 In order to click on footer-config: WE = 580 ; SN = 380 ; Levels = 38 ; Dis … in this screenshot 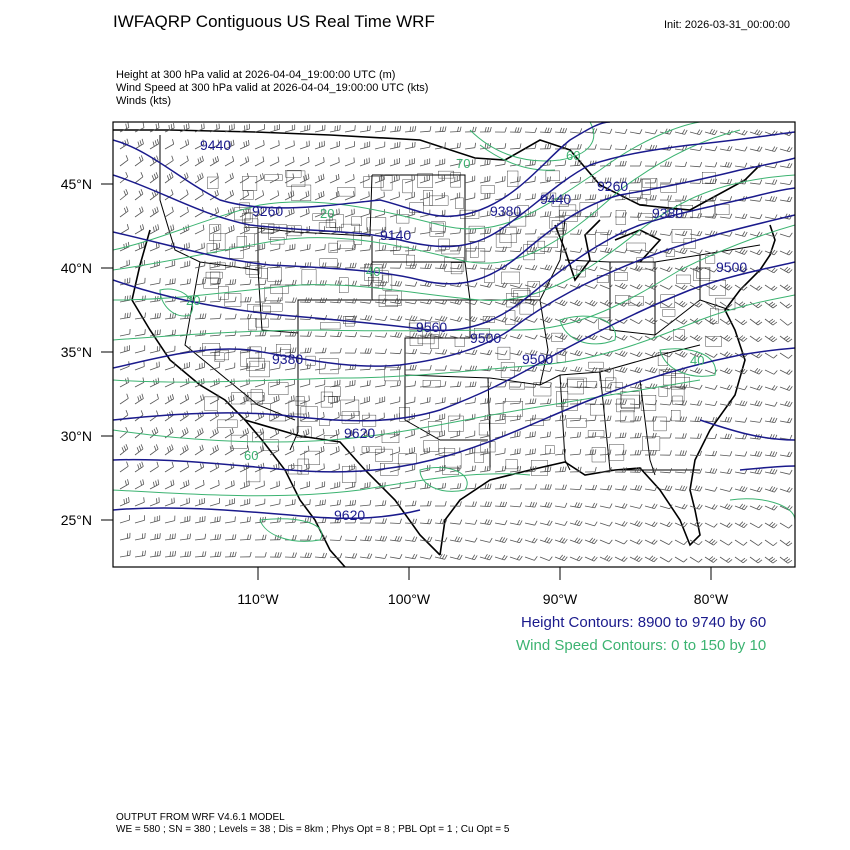, I will do `click(313, 829)`.